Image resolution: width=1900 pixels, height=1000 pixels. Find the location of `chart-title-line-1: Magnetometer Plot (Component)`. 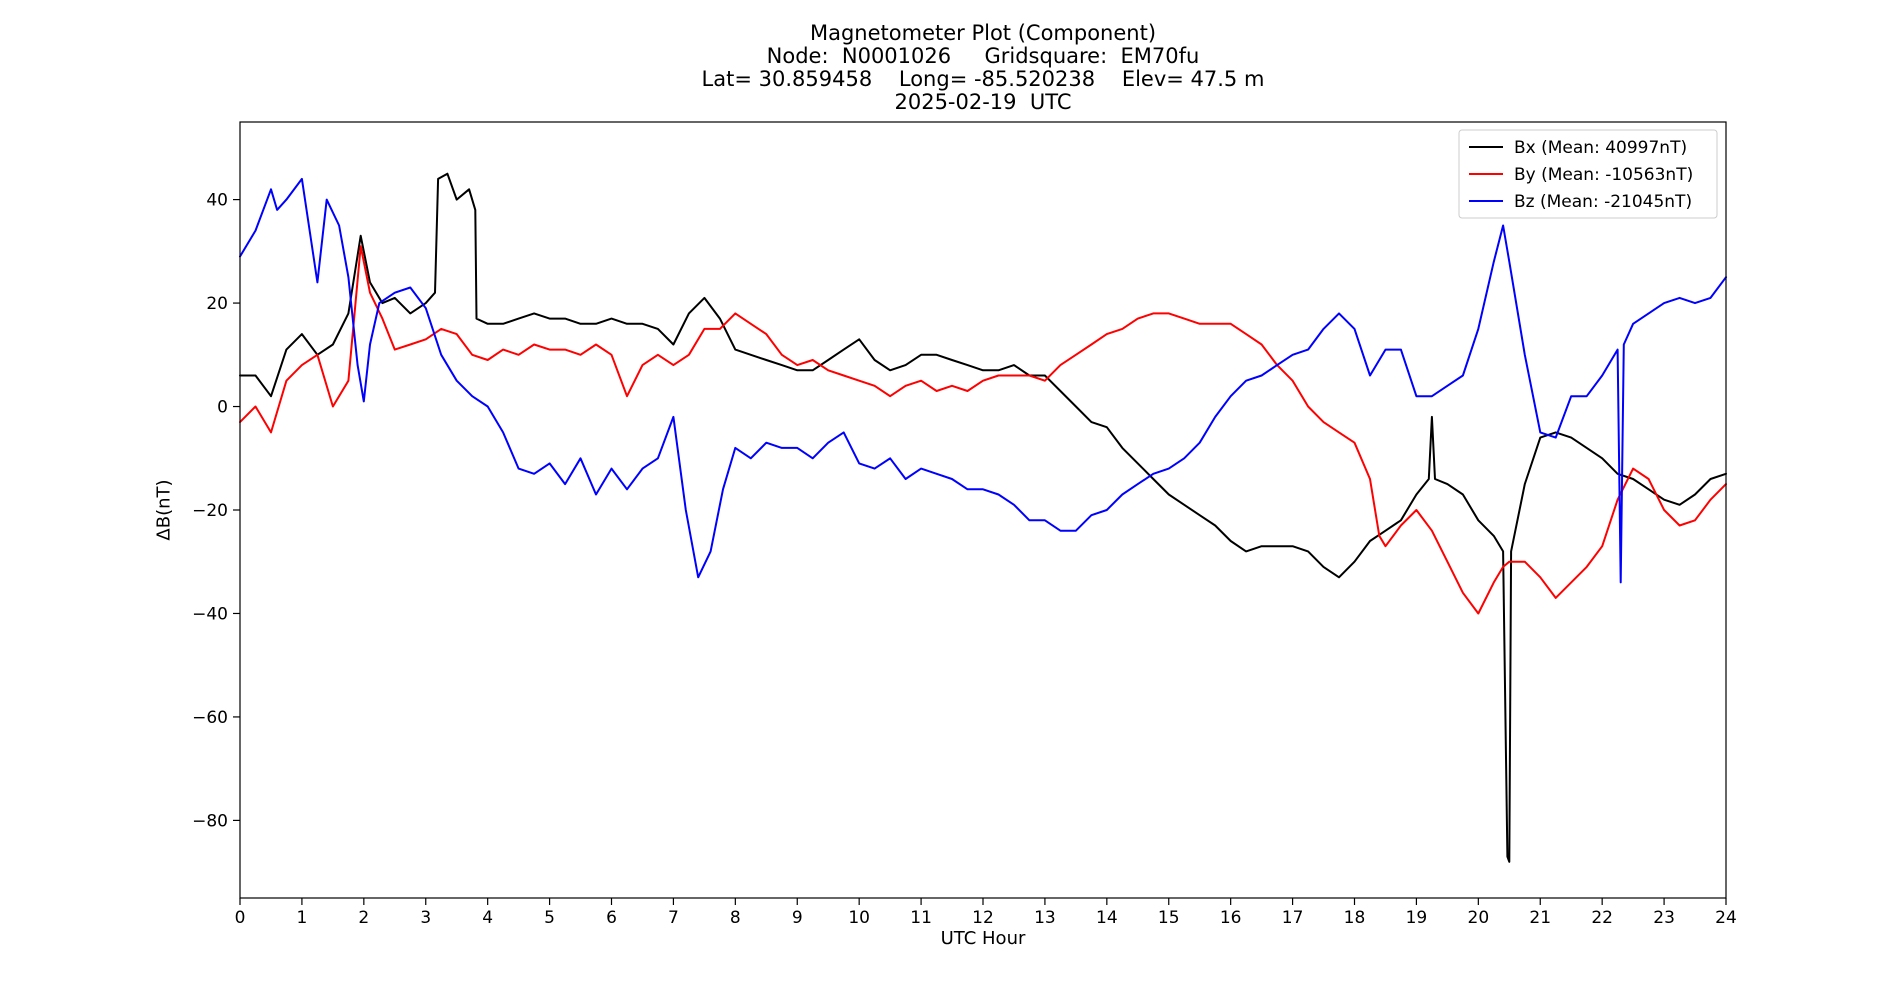

chart-title-line-1: Magnetometer Plot (Component) is located at coordinates (983, 33).